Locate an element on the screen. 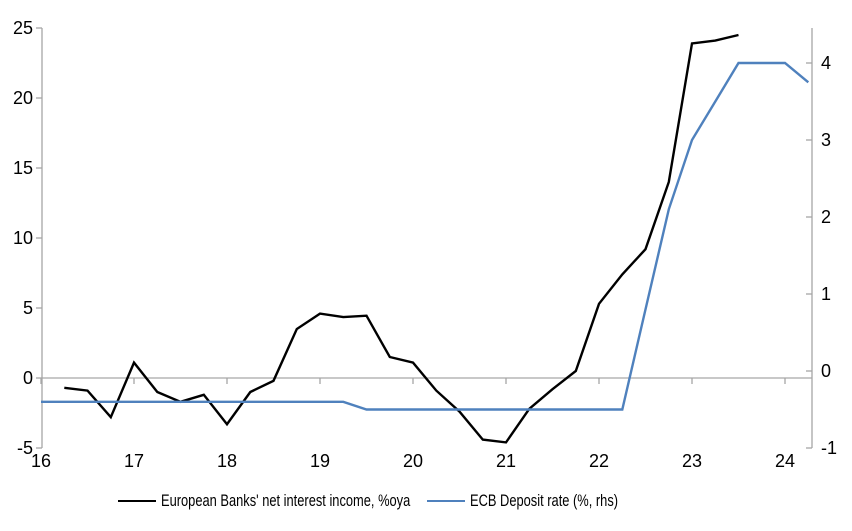 The width and height of the screenshot is (852, 531). right-axis-tick-label: 1 is located at coordinates (826, 294).